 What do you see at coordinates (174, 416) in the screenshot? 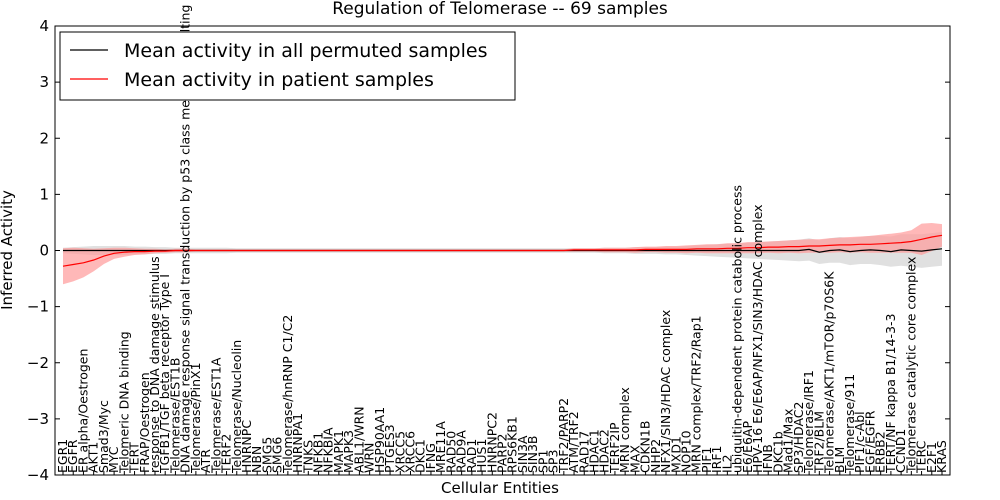
I see `x-tick-label: Telomerase/EST1B` at bounding box center [174, 416].